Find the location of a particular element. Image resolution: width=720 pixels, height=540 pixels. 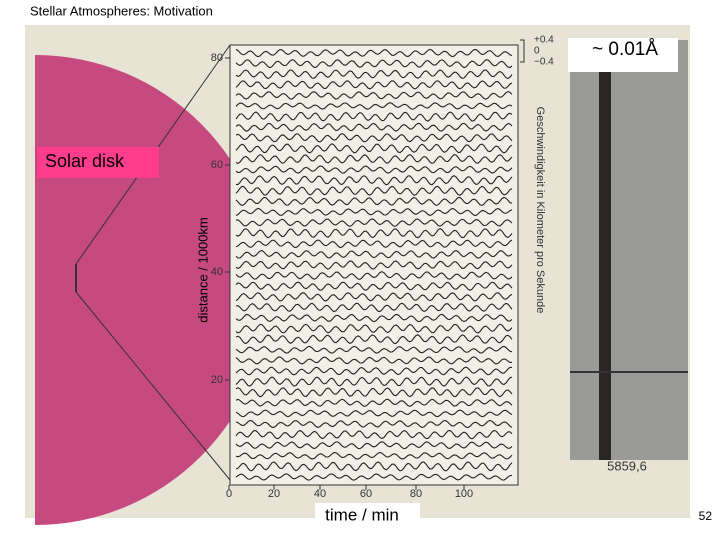

spectrum-label: ~ 0.01Å is located at coordinates (625, 49).